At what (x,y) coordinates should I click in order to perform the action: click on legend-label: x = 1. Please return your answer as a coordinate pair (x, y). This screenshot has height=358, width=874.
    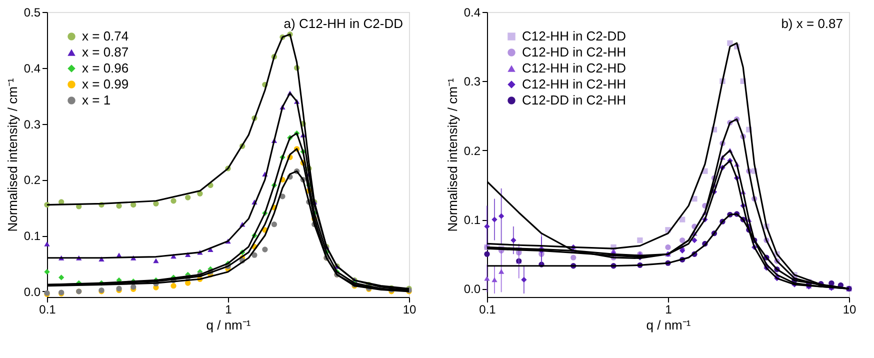
    Looking at the image, I should click on (96, 100).